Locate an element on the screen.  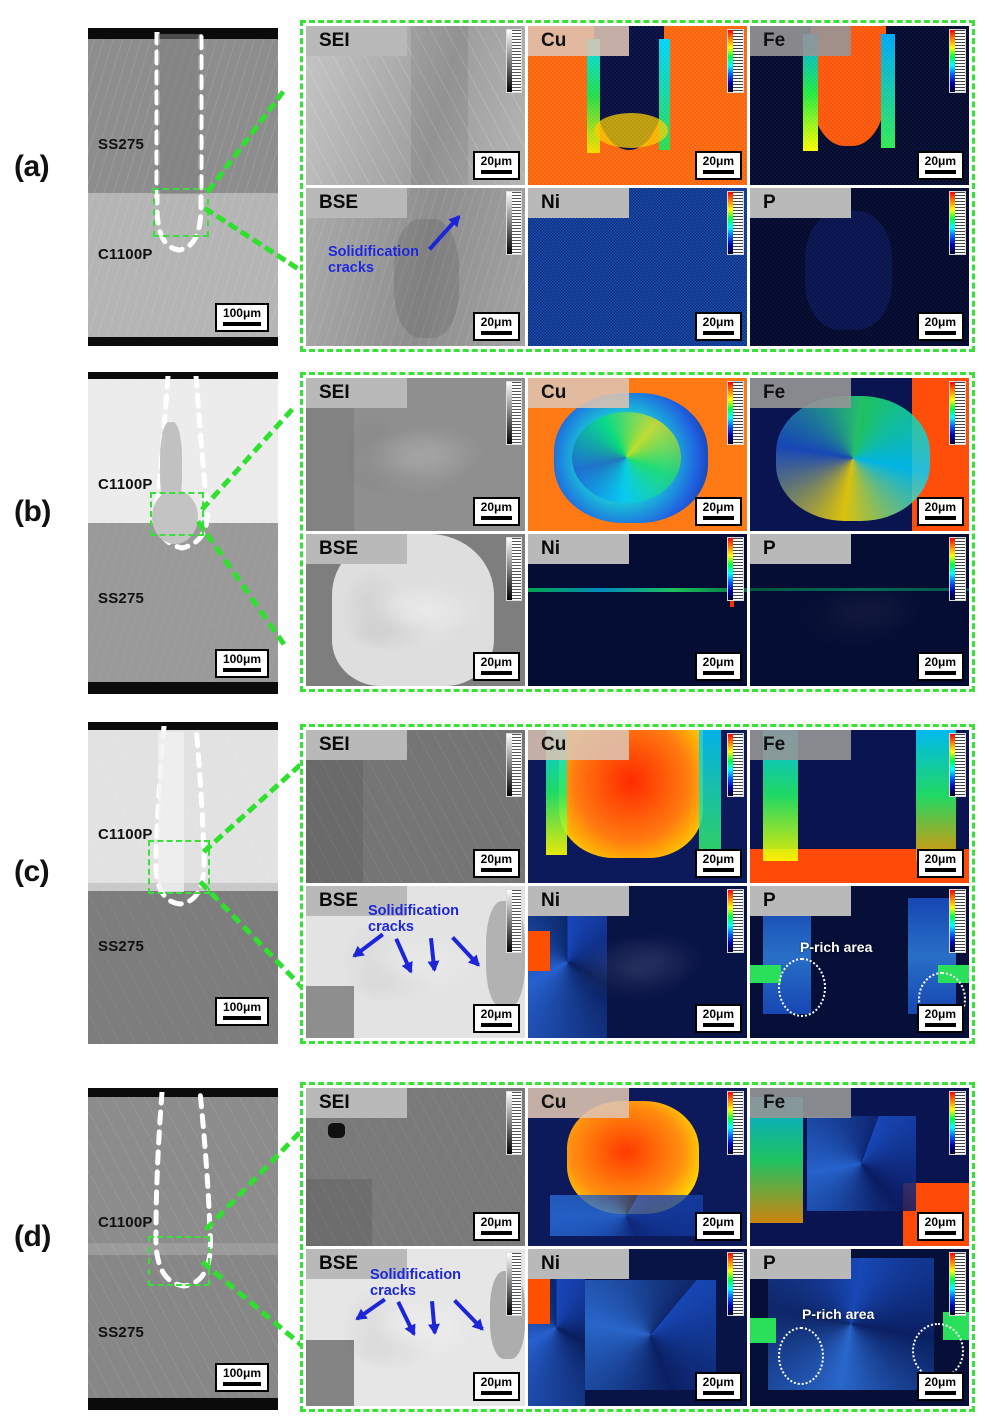
overview-image-a: SS275 C1100P 100μm is located at coordinates (183, 187).